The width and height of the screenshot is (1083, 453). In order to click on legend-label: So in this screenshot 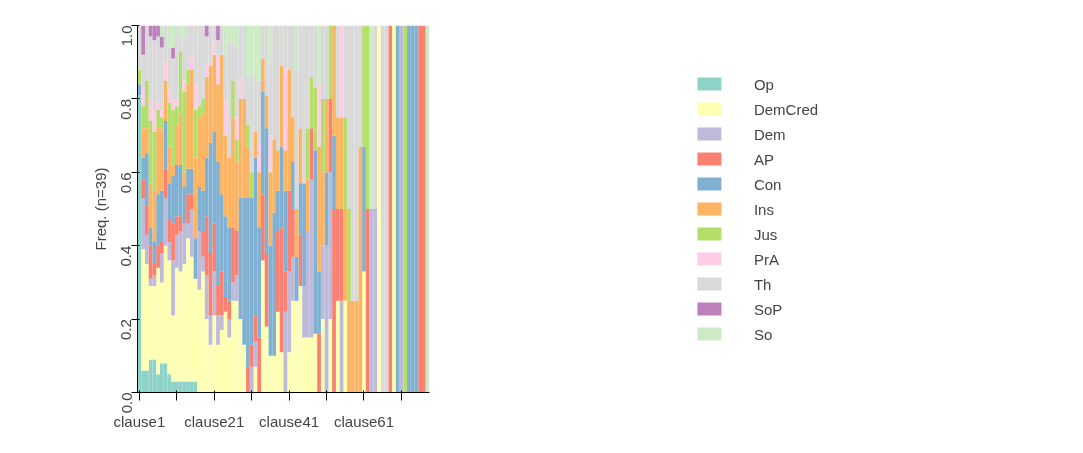, I will do `click(763, 333)`.